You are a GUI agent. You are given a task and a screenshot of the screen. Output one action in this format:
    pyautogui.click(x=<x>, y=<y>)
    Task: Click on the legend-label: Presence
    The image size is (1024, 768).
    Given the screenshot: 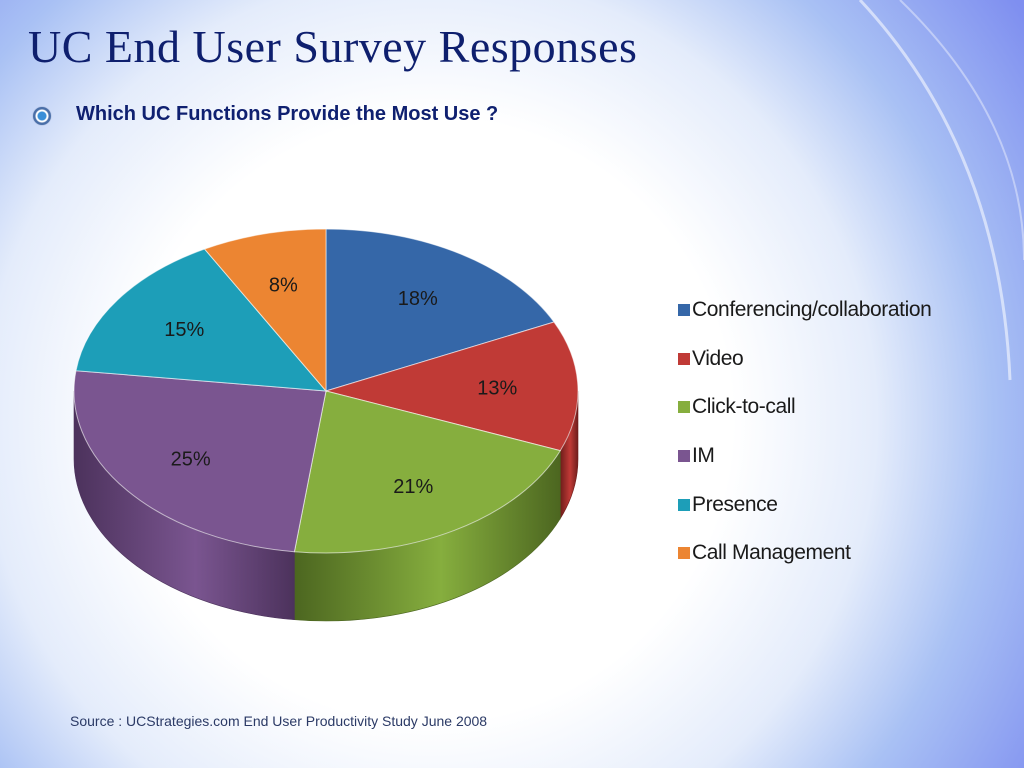 What is the action you would take?
    pyautogui.click(x=735, y=504)
    